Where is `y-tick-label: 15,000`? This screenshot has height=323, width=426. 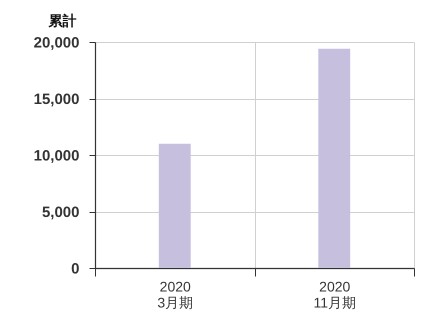 y-tick-label: 15,000 is located at coordinates (57, 99).